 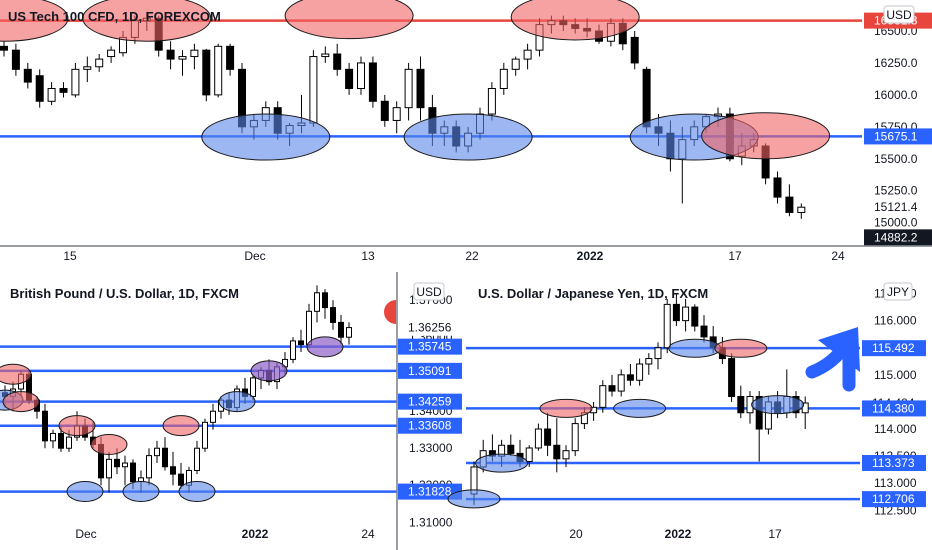 I want to click on y-tick-label: 1.31000, so click(x=431, y=522).